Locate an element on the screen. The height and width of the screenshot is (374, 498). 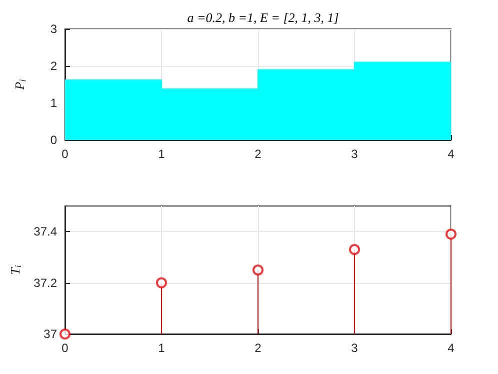
y-axis-title: Ti is located at coordinates (16, 269).